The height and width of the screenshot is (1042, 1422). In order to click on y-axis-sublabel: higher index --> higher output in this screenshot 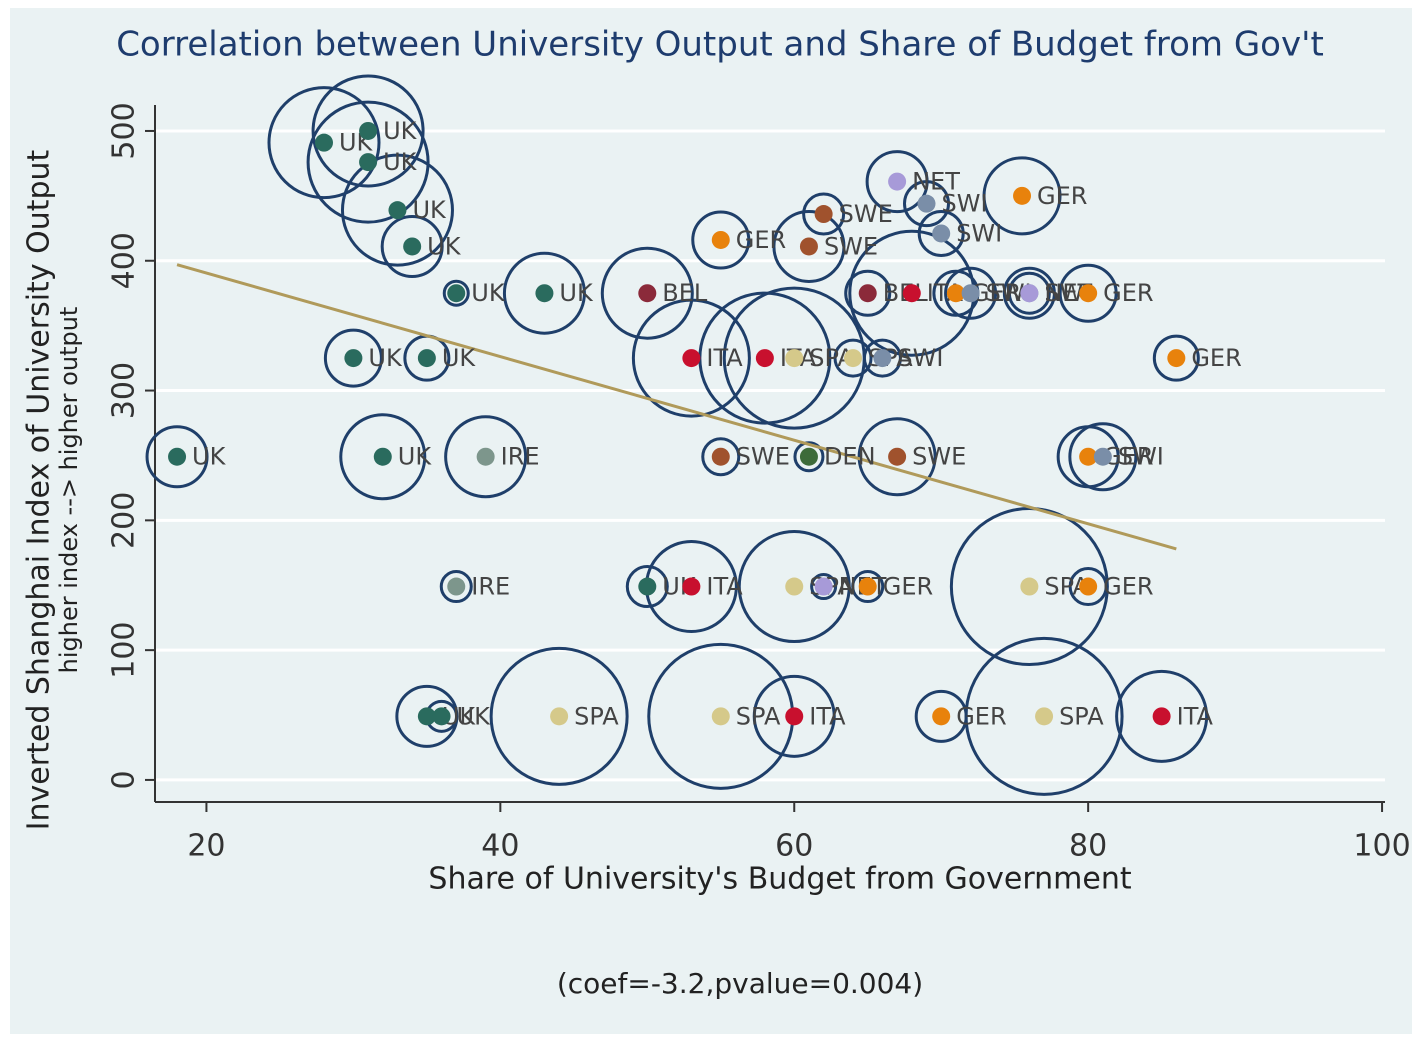, I will do `click(69, 490)`.